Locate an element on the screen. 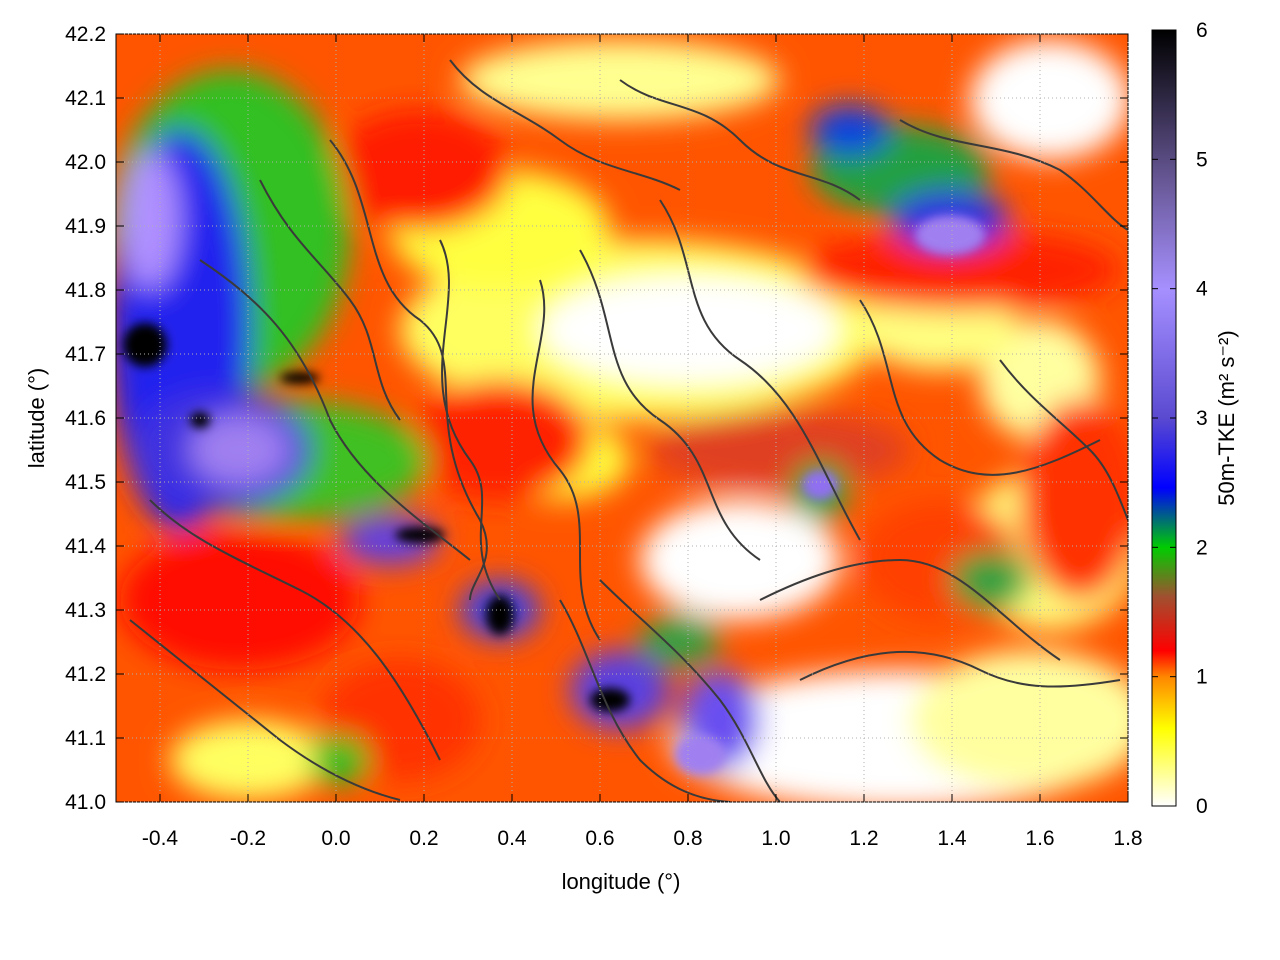  colorbar-tick-label: 5 is located at coordinates (1202, 159).